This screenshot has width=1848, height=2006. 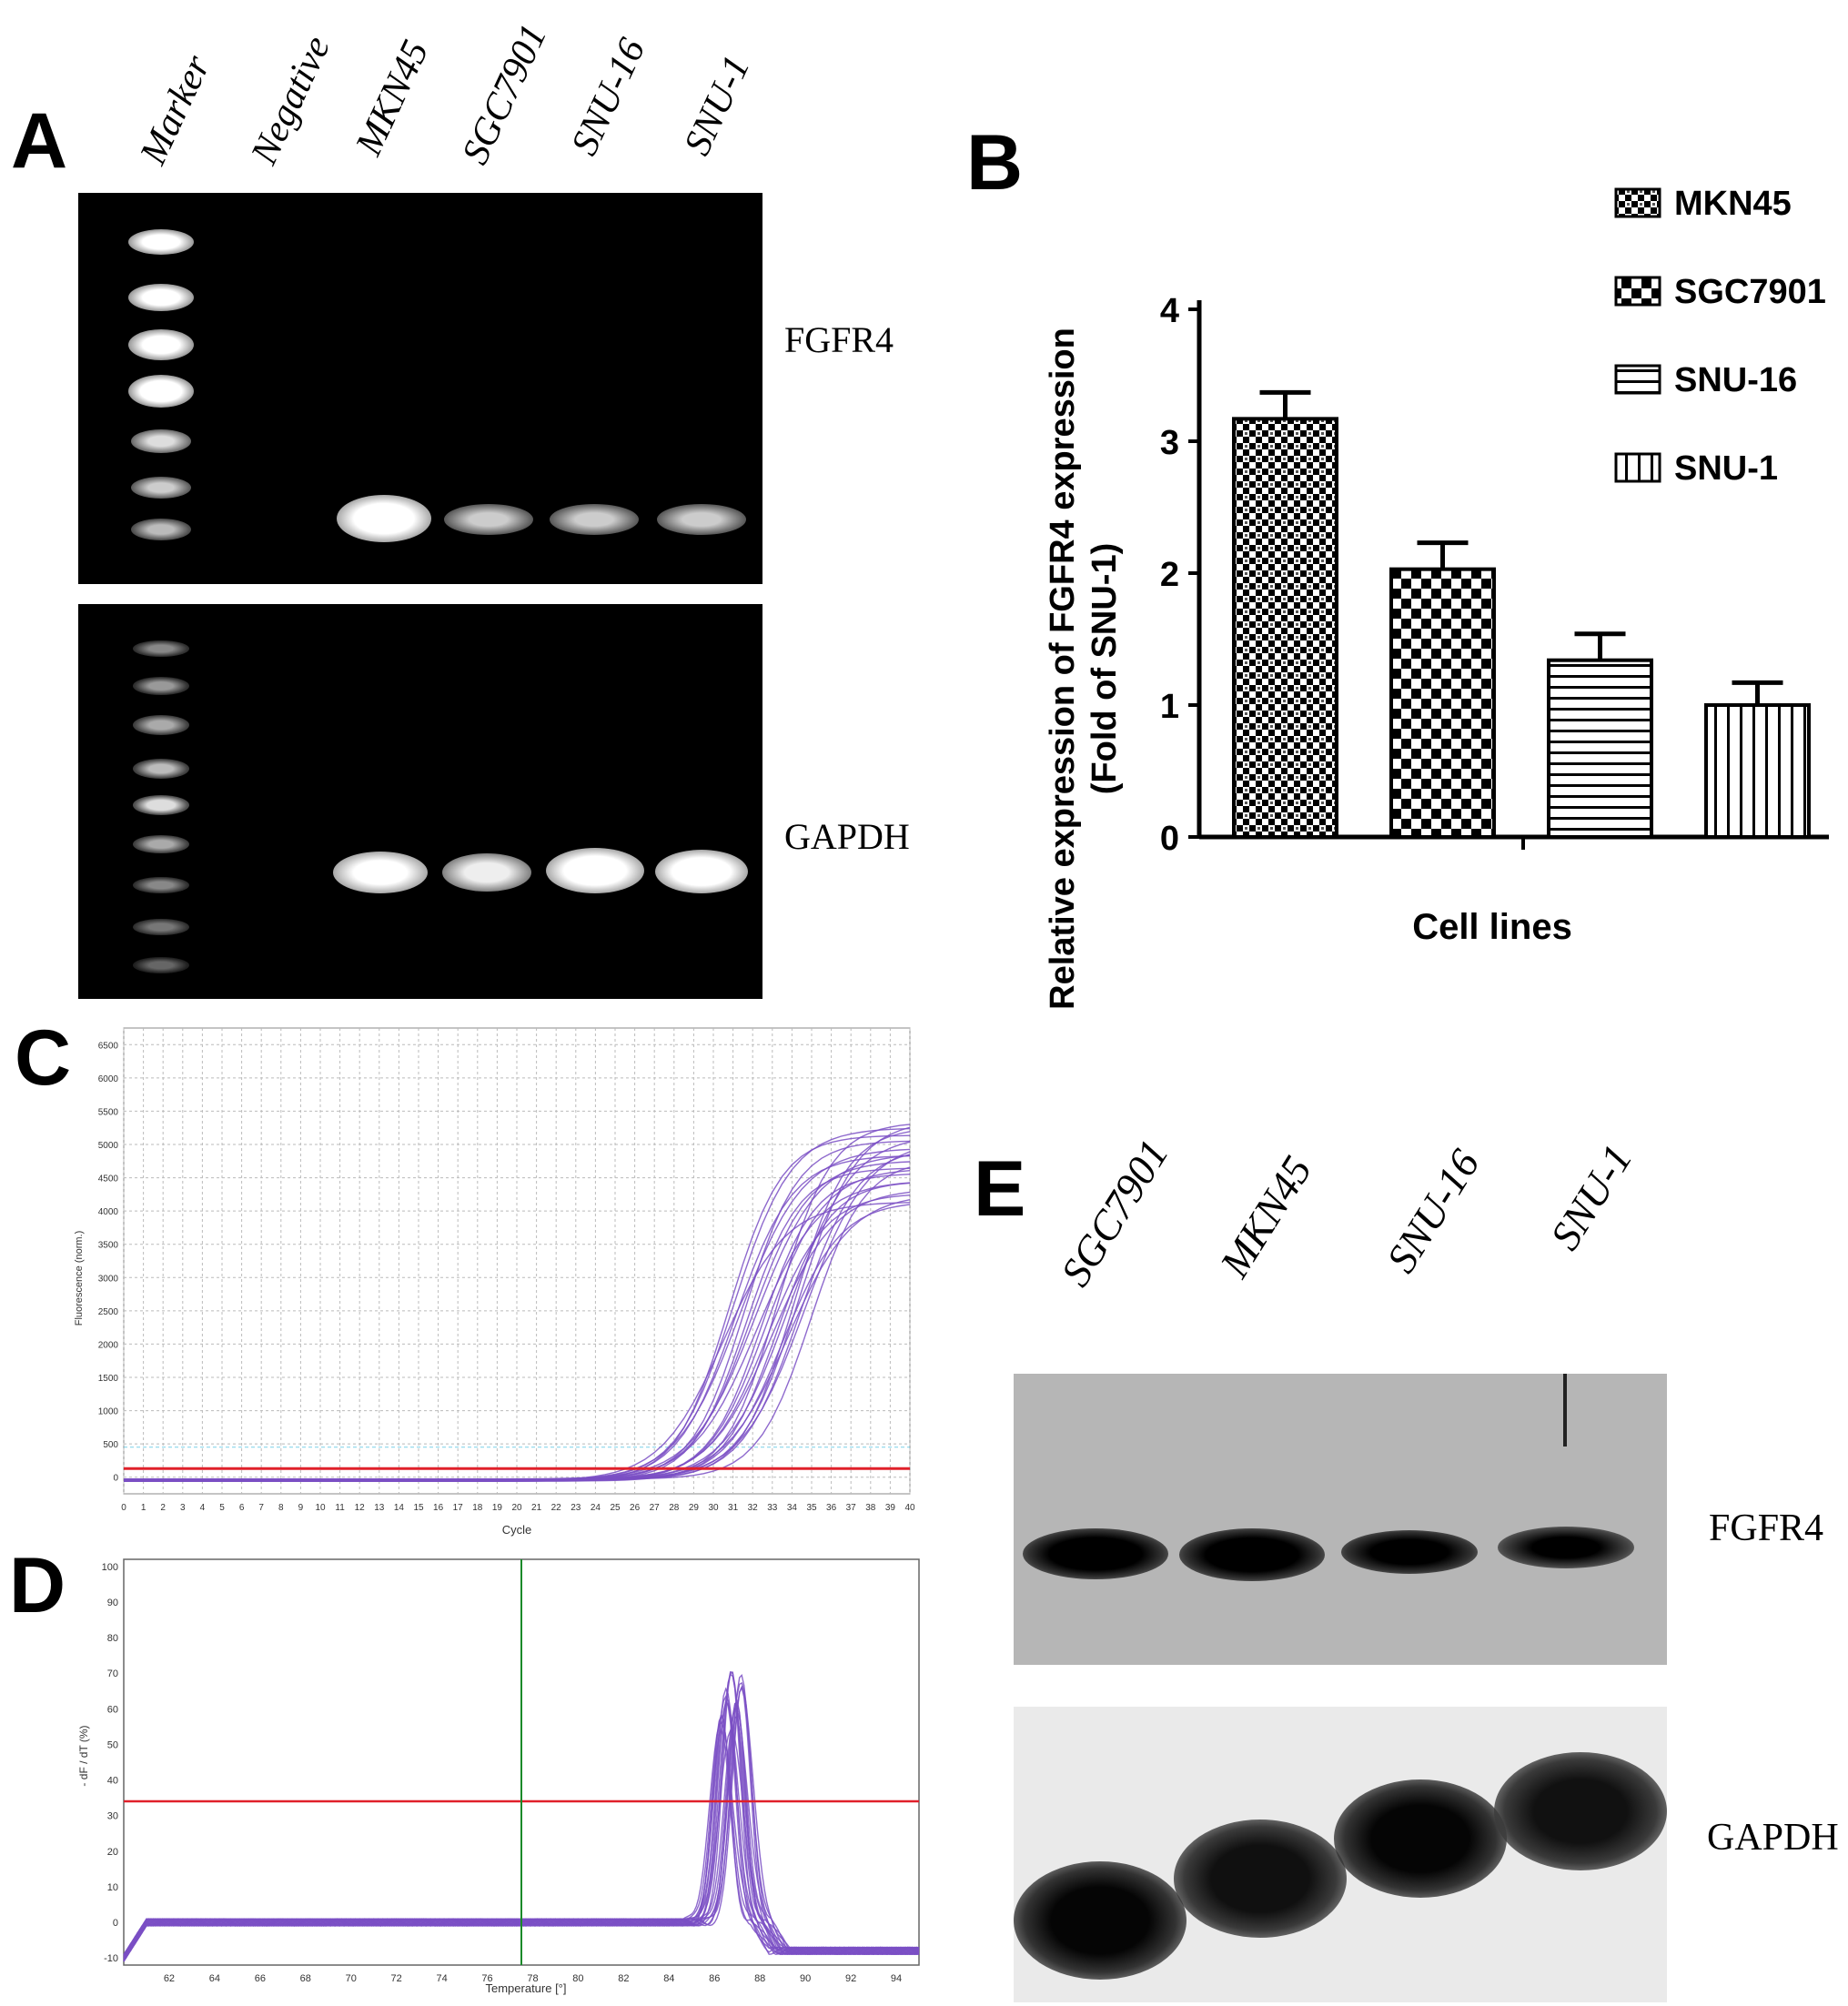 I want to click on c-x-tick-label: 36, so click(x=831, y=1508).